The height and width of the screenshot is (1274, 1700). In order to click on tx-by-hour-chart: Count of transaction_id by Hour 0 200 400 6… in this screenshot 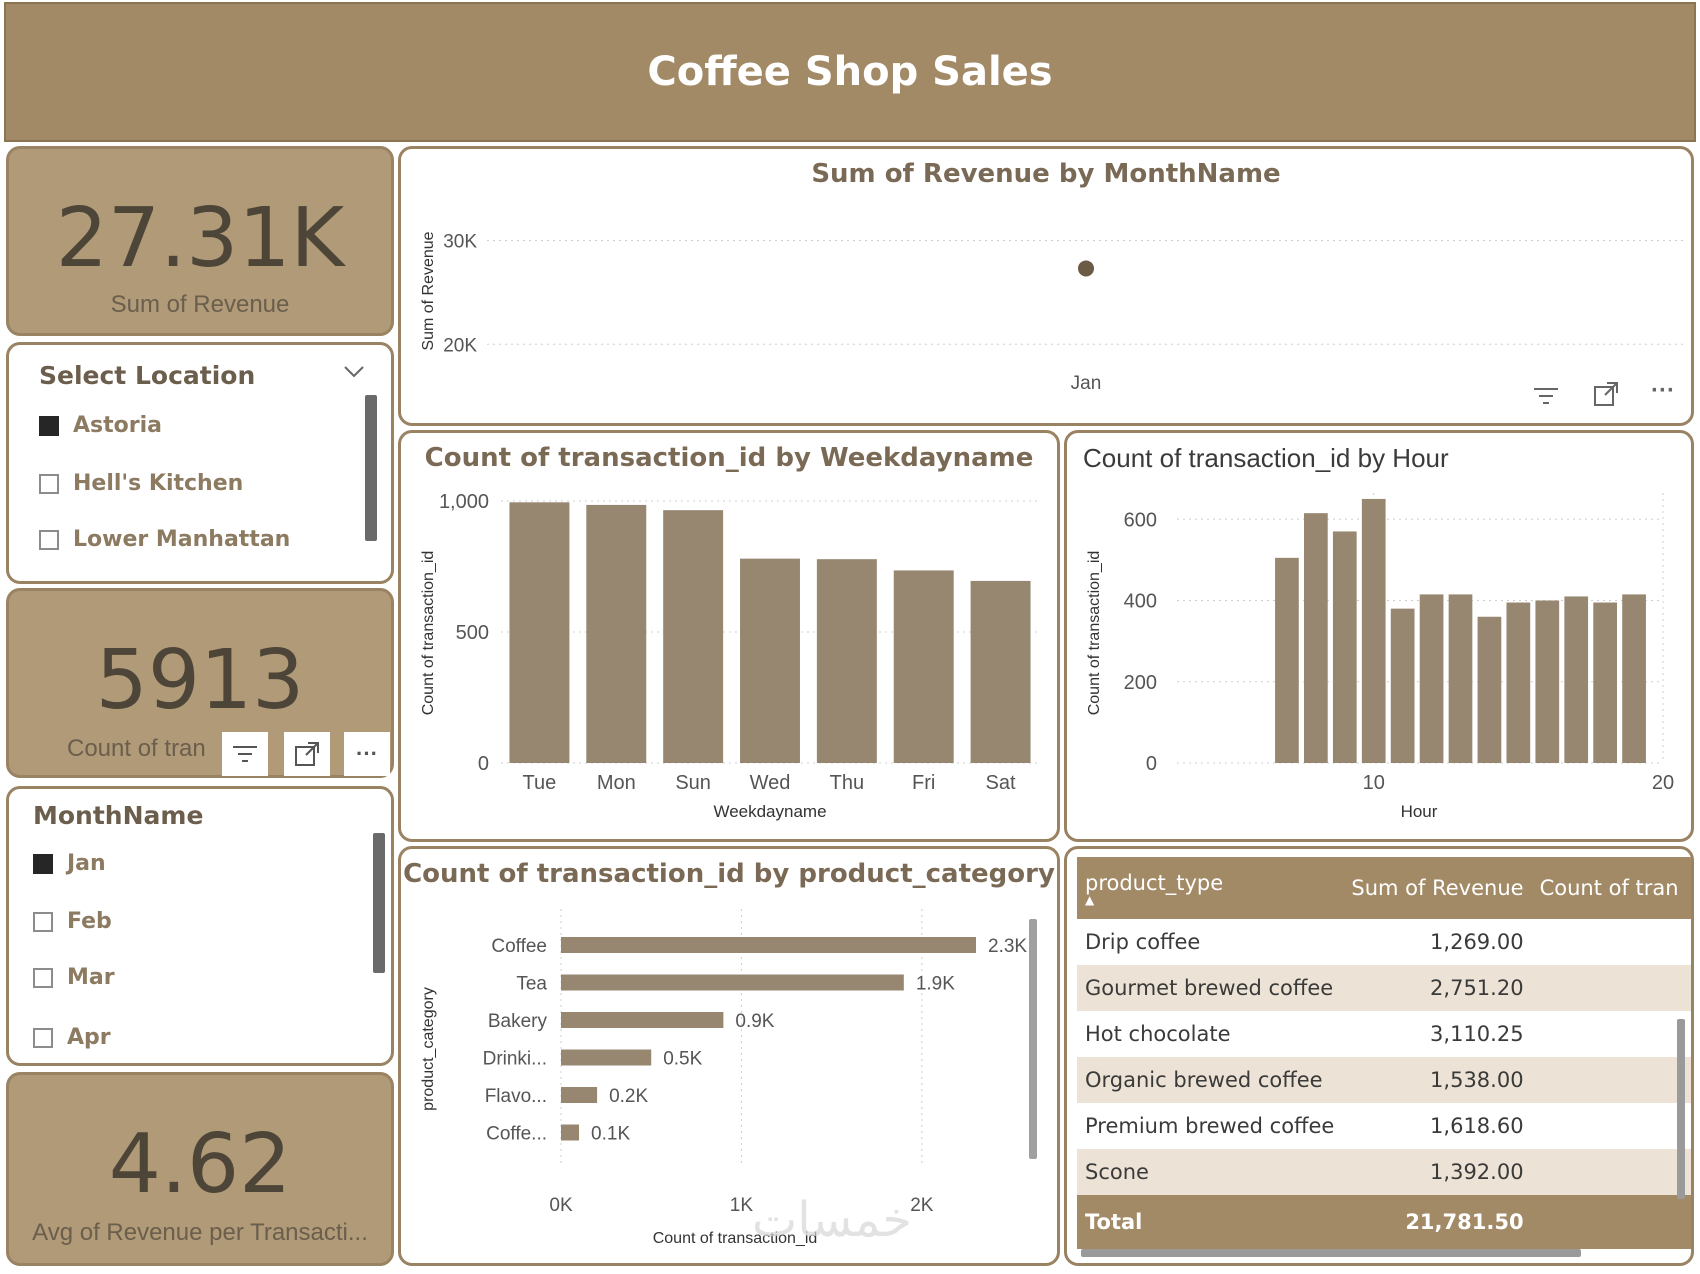, I will do `click(1379, 636)`.